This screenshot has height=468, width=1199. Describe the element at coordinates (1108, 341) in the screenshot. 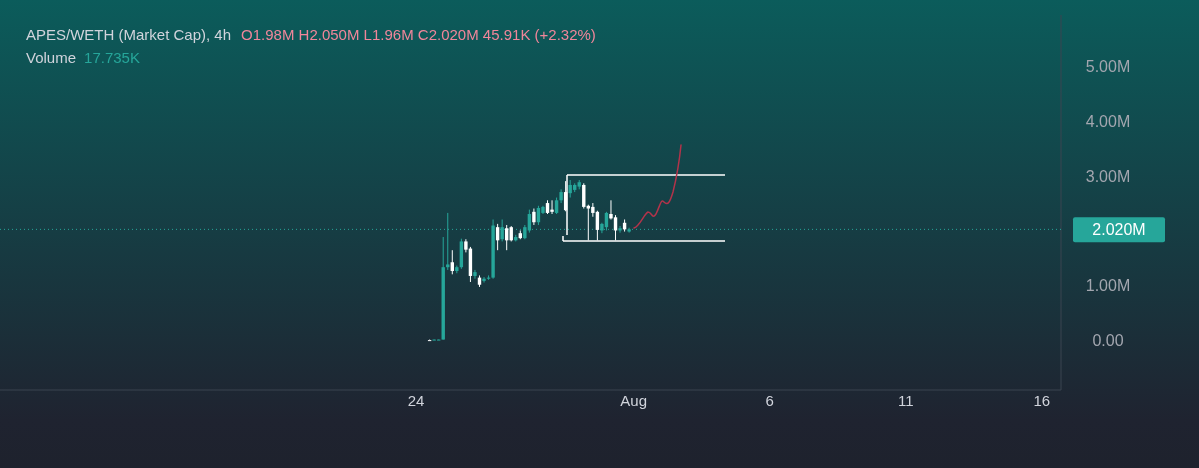

I see `y-tick-label: 0.00` at that location.